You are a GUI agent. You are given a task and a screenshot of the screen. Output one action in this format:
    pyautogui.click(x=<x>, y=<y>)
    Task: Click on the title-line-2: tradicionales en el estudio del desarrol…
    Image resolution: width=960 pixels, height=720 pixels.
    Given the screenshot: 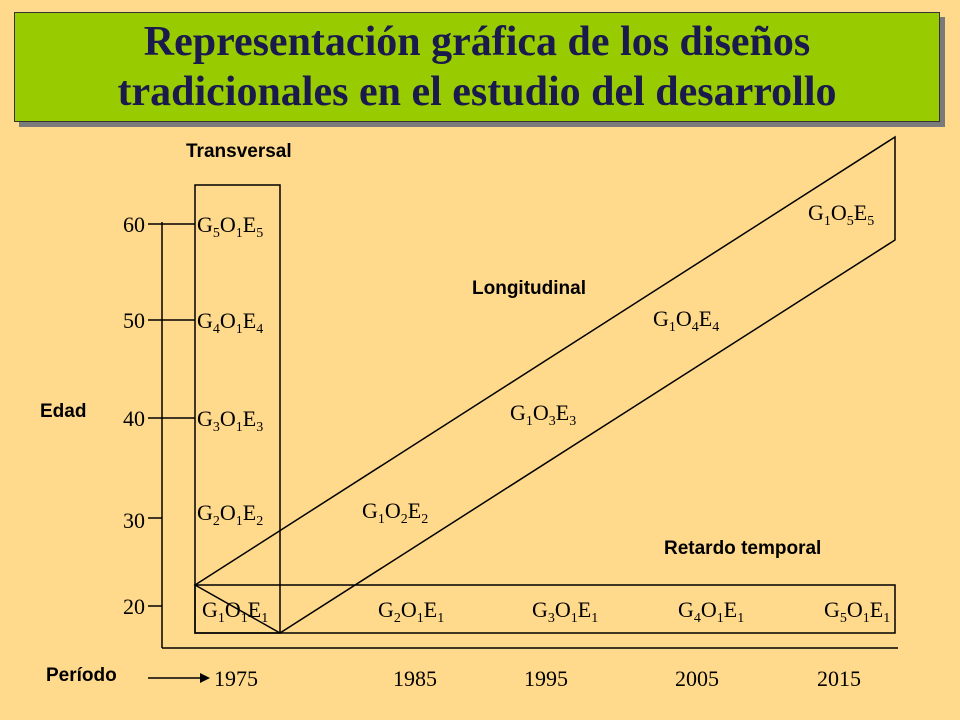 What is the action you would take?
    pyautogui.click(x=477, y=92)
    